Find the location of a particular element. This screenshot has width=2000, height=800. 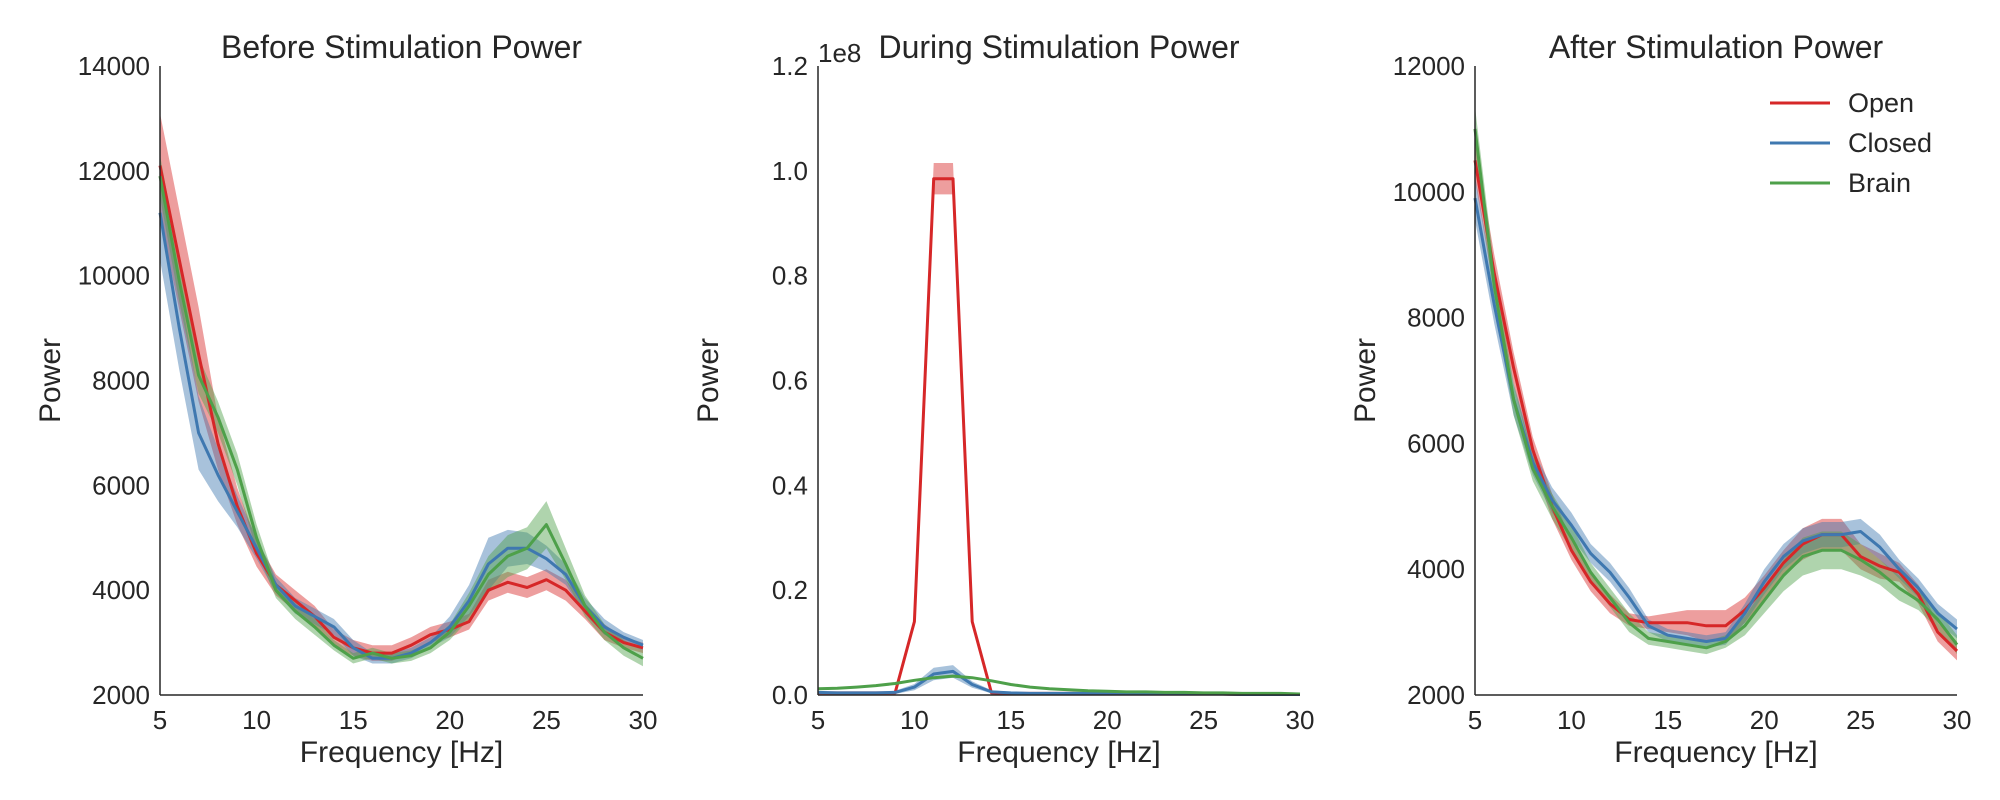

chart-title: Before Stimulation Power is located at coordinates (401, 47).